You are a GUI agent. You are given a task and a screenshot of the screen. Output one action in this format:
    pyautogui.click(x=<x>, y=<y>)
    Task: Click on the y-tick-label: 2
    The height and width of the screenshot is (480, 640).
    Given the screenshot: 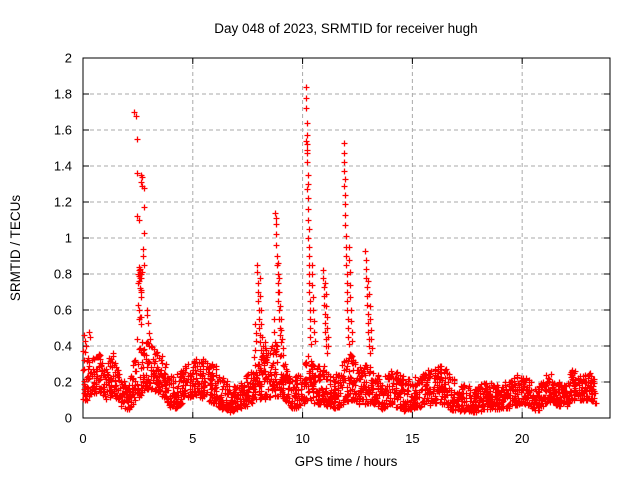 What is the action you would take?
    pyautogui.click(x=68, y=58)
    